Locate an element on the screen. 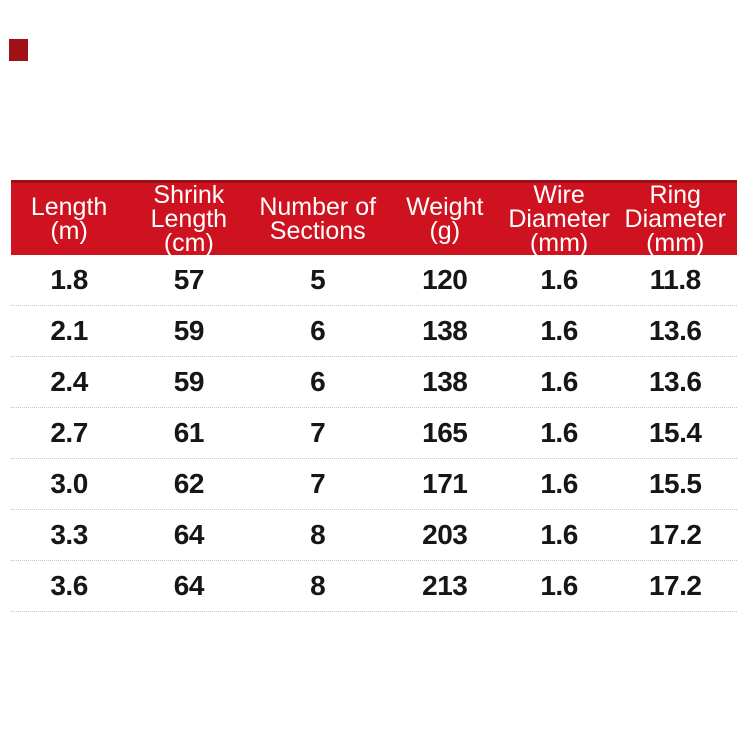 The image size is (750, 750). cell-weight: 203 is located at coordinates (445, 534).